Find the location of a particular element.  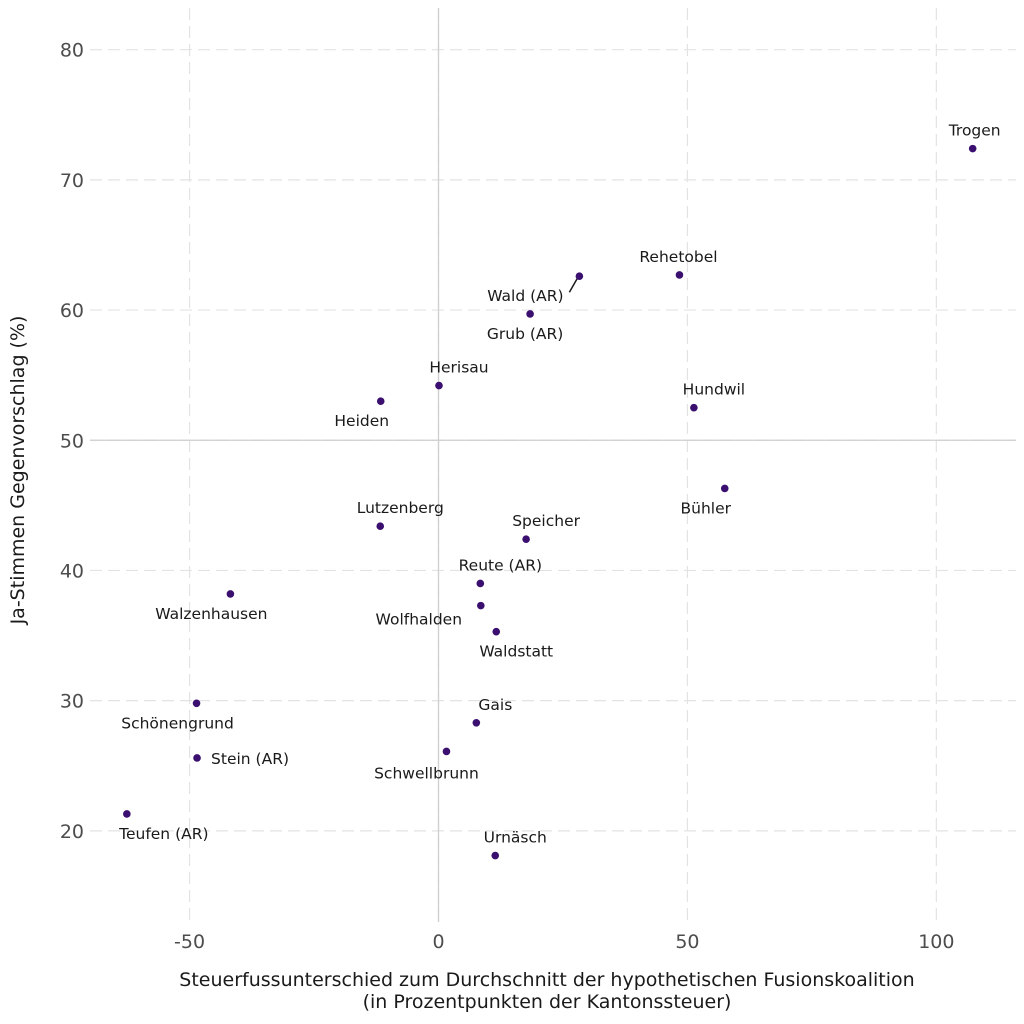

y-tick-label: 60 is located at coordinates (72, 311).